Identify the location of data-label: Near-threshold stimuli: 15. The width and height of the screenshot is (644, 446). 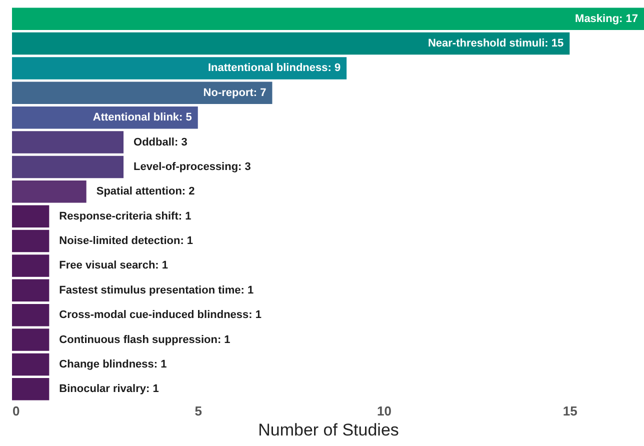
(496, 44).